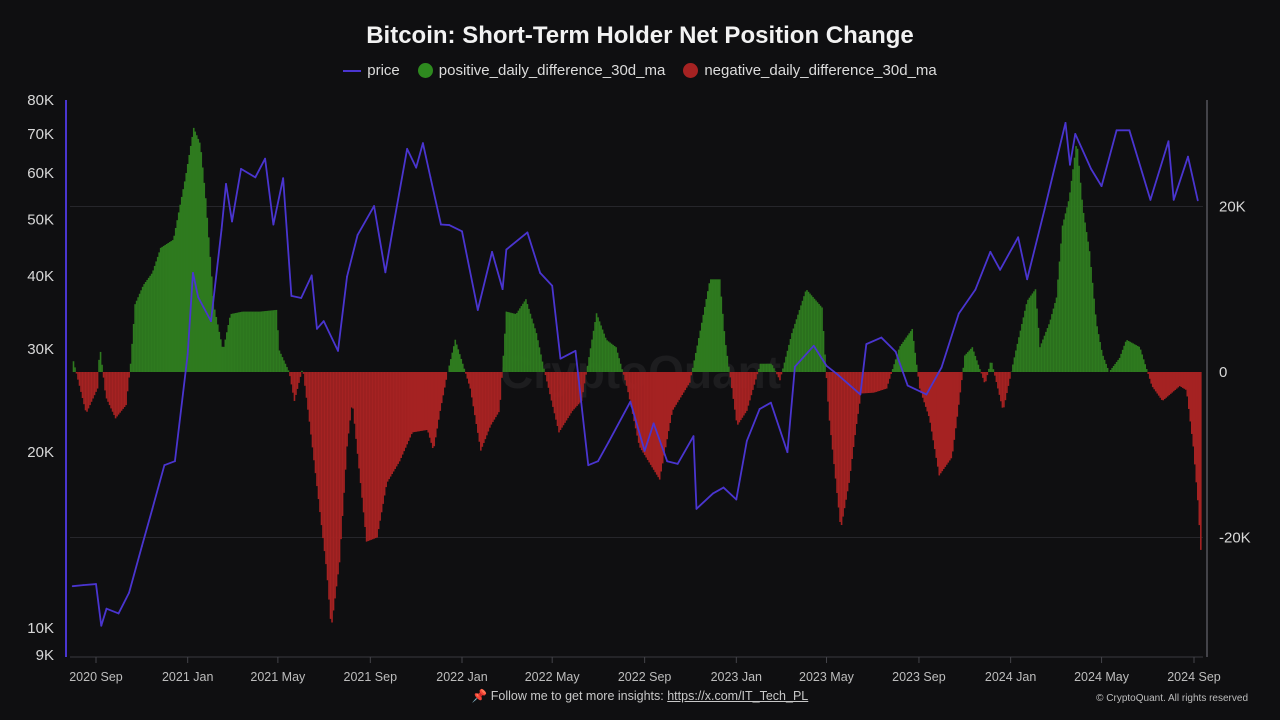  Describe the element at coordinates (371, 677) in the screenshot. I see `x-tick-label: 2021 Sep` at that location.